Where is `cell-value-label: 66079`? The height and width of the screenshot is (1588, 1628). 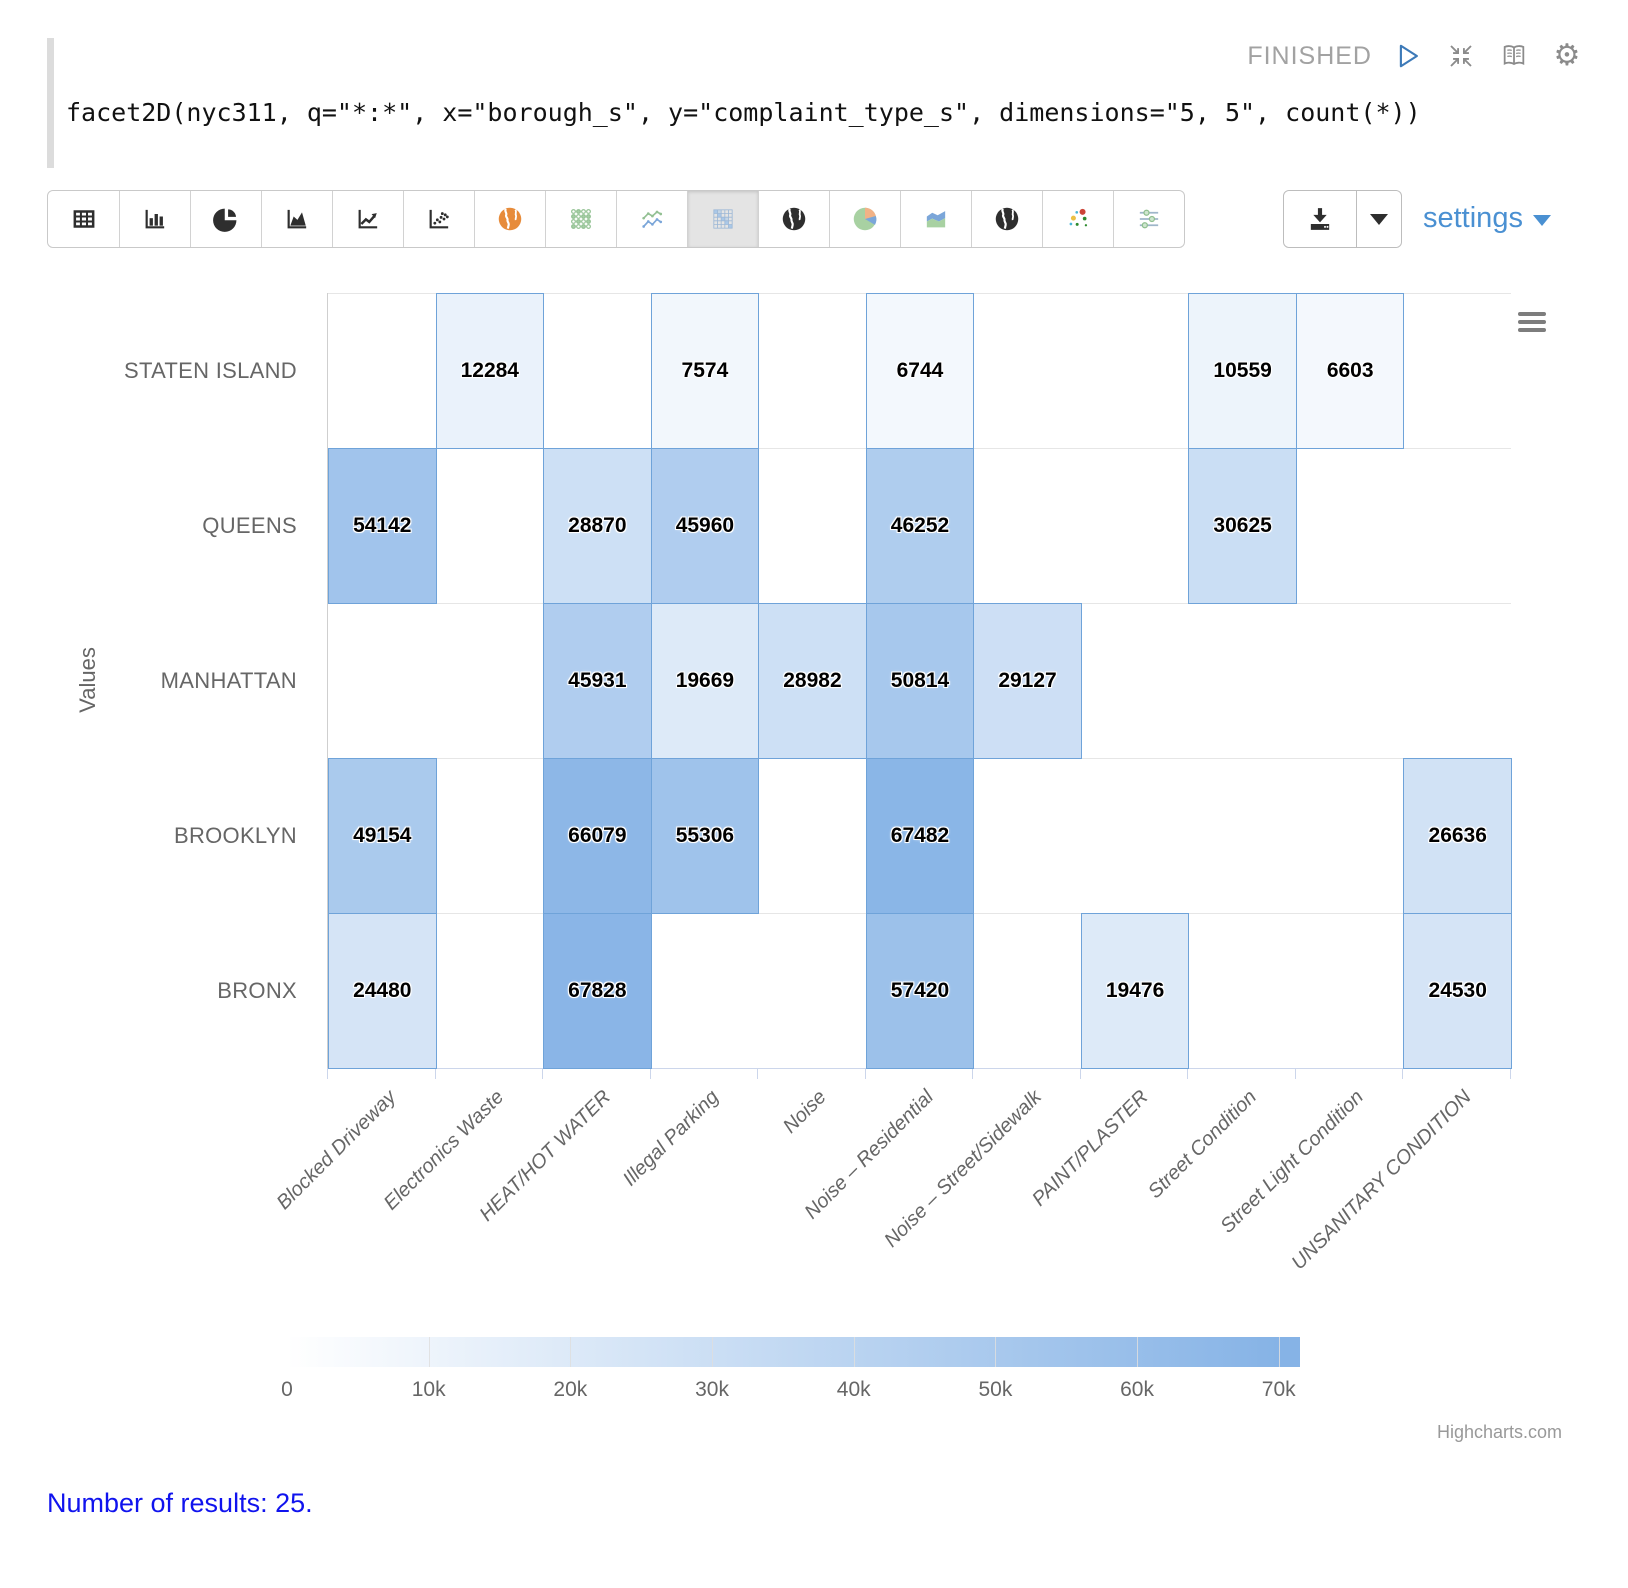
cell-value-label: 66079 is located at coordinates (597, 835).